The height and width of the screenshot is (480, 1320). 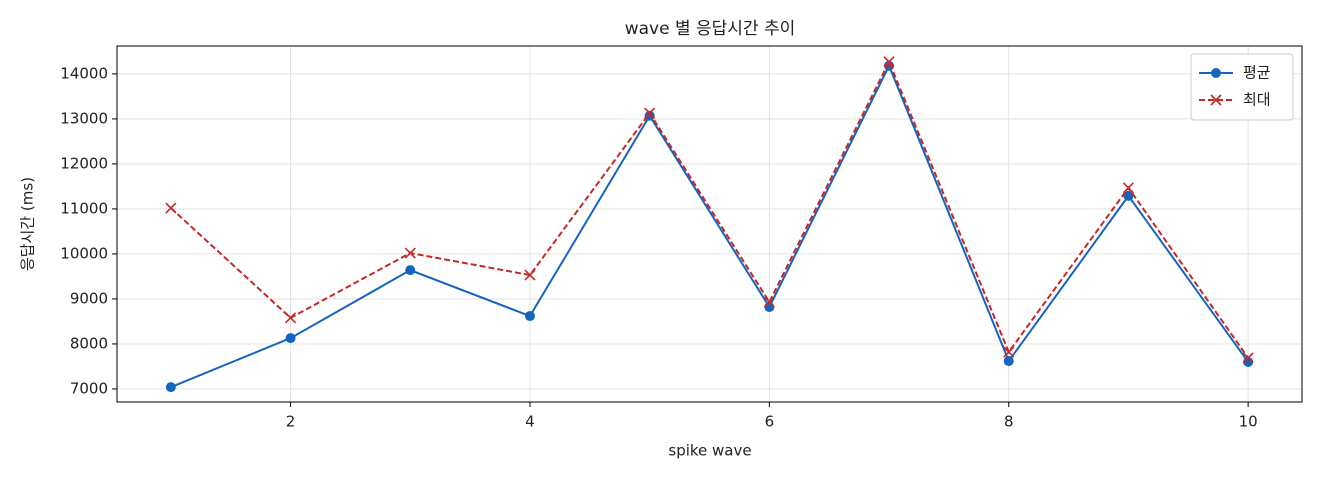 I want to click on legend-box, so click(x=1242, y=87).